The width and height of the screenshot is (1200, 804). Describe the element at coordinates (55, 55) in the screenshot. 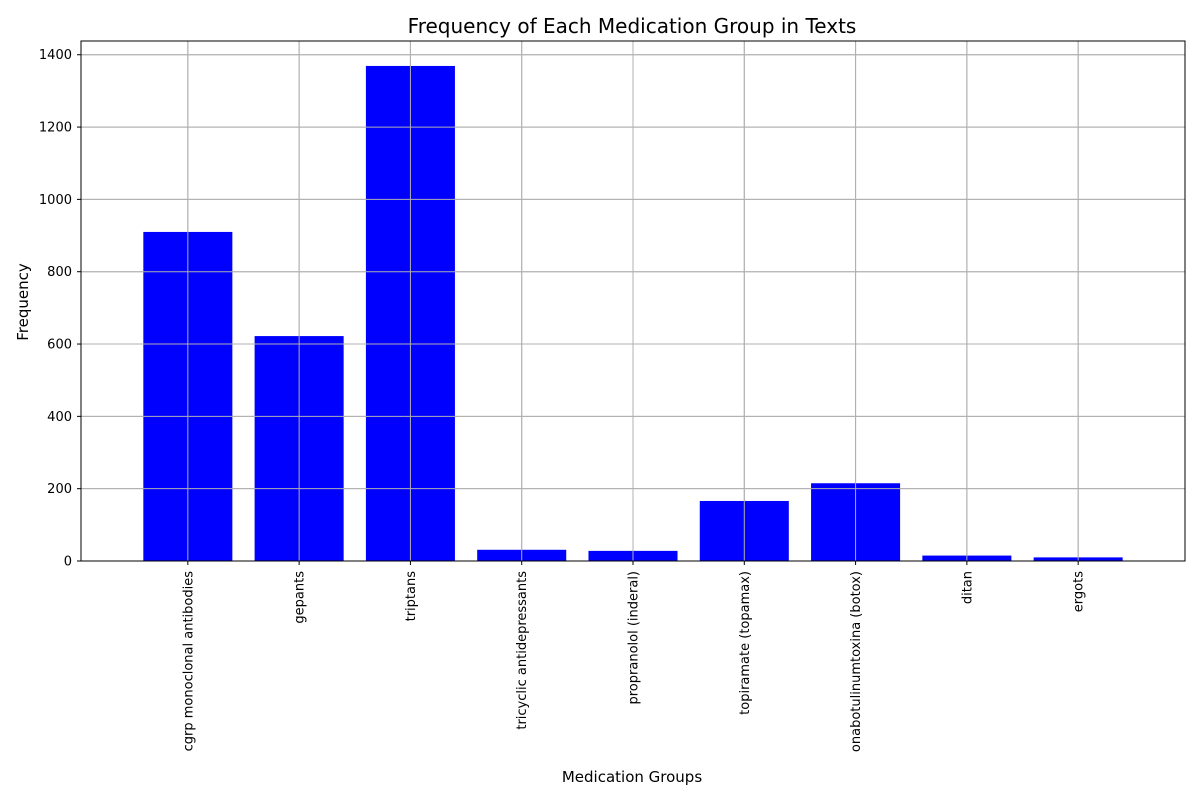

I see `y-tick-label: 1400` at that location.